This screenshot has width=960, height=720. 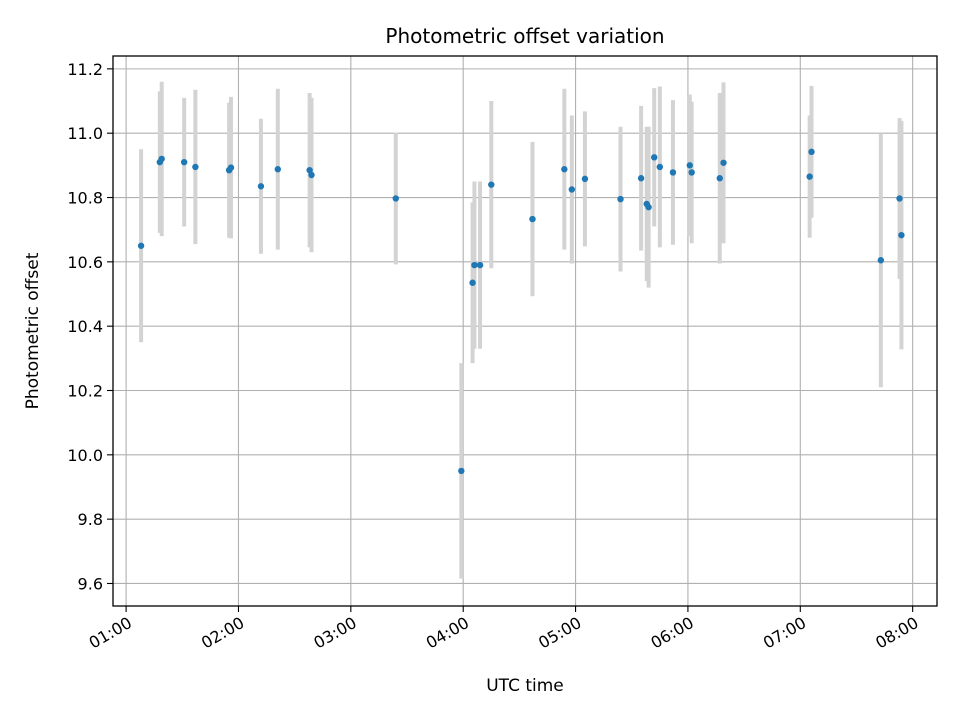 I want to click on y-tick-label: 10.2, so click(x=85, y=391).